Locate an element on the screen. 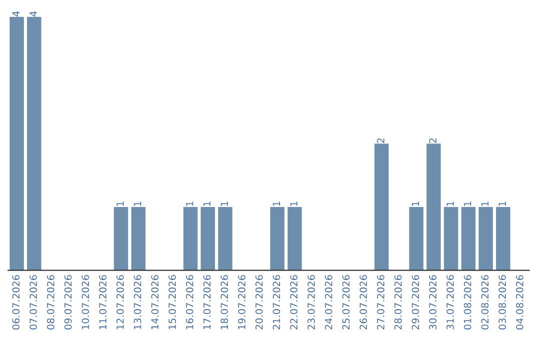 Image resolution: width=540 pixels, height=340 pixels. x-tick-label: 15.07.2026 is located at coordinates (172, 302).